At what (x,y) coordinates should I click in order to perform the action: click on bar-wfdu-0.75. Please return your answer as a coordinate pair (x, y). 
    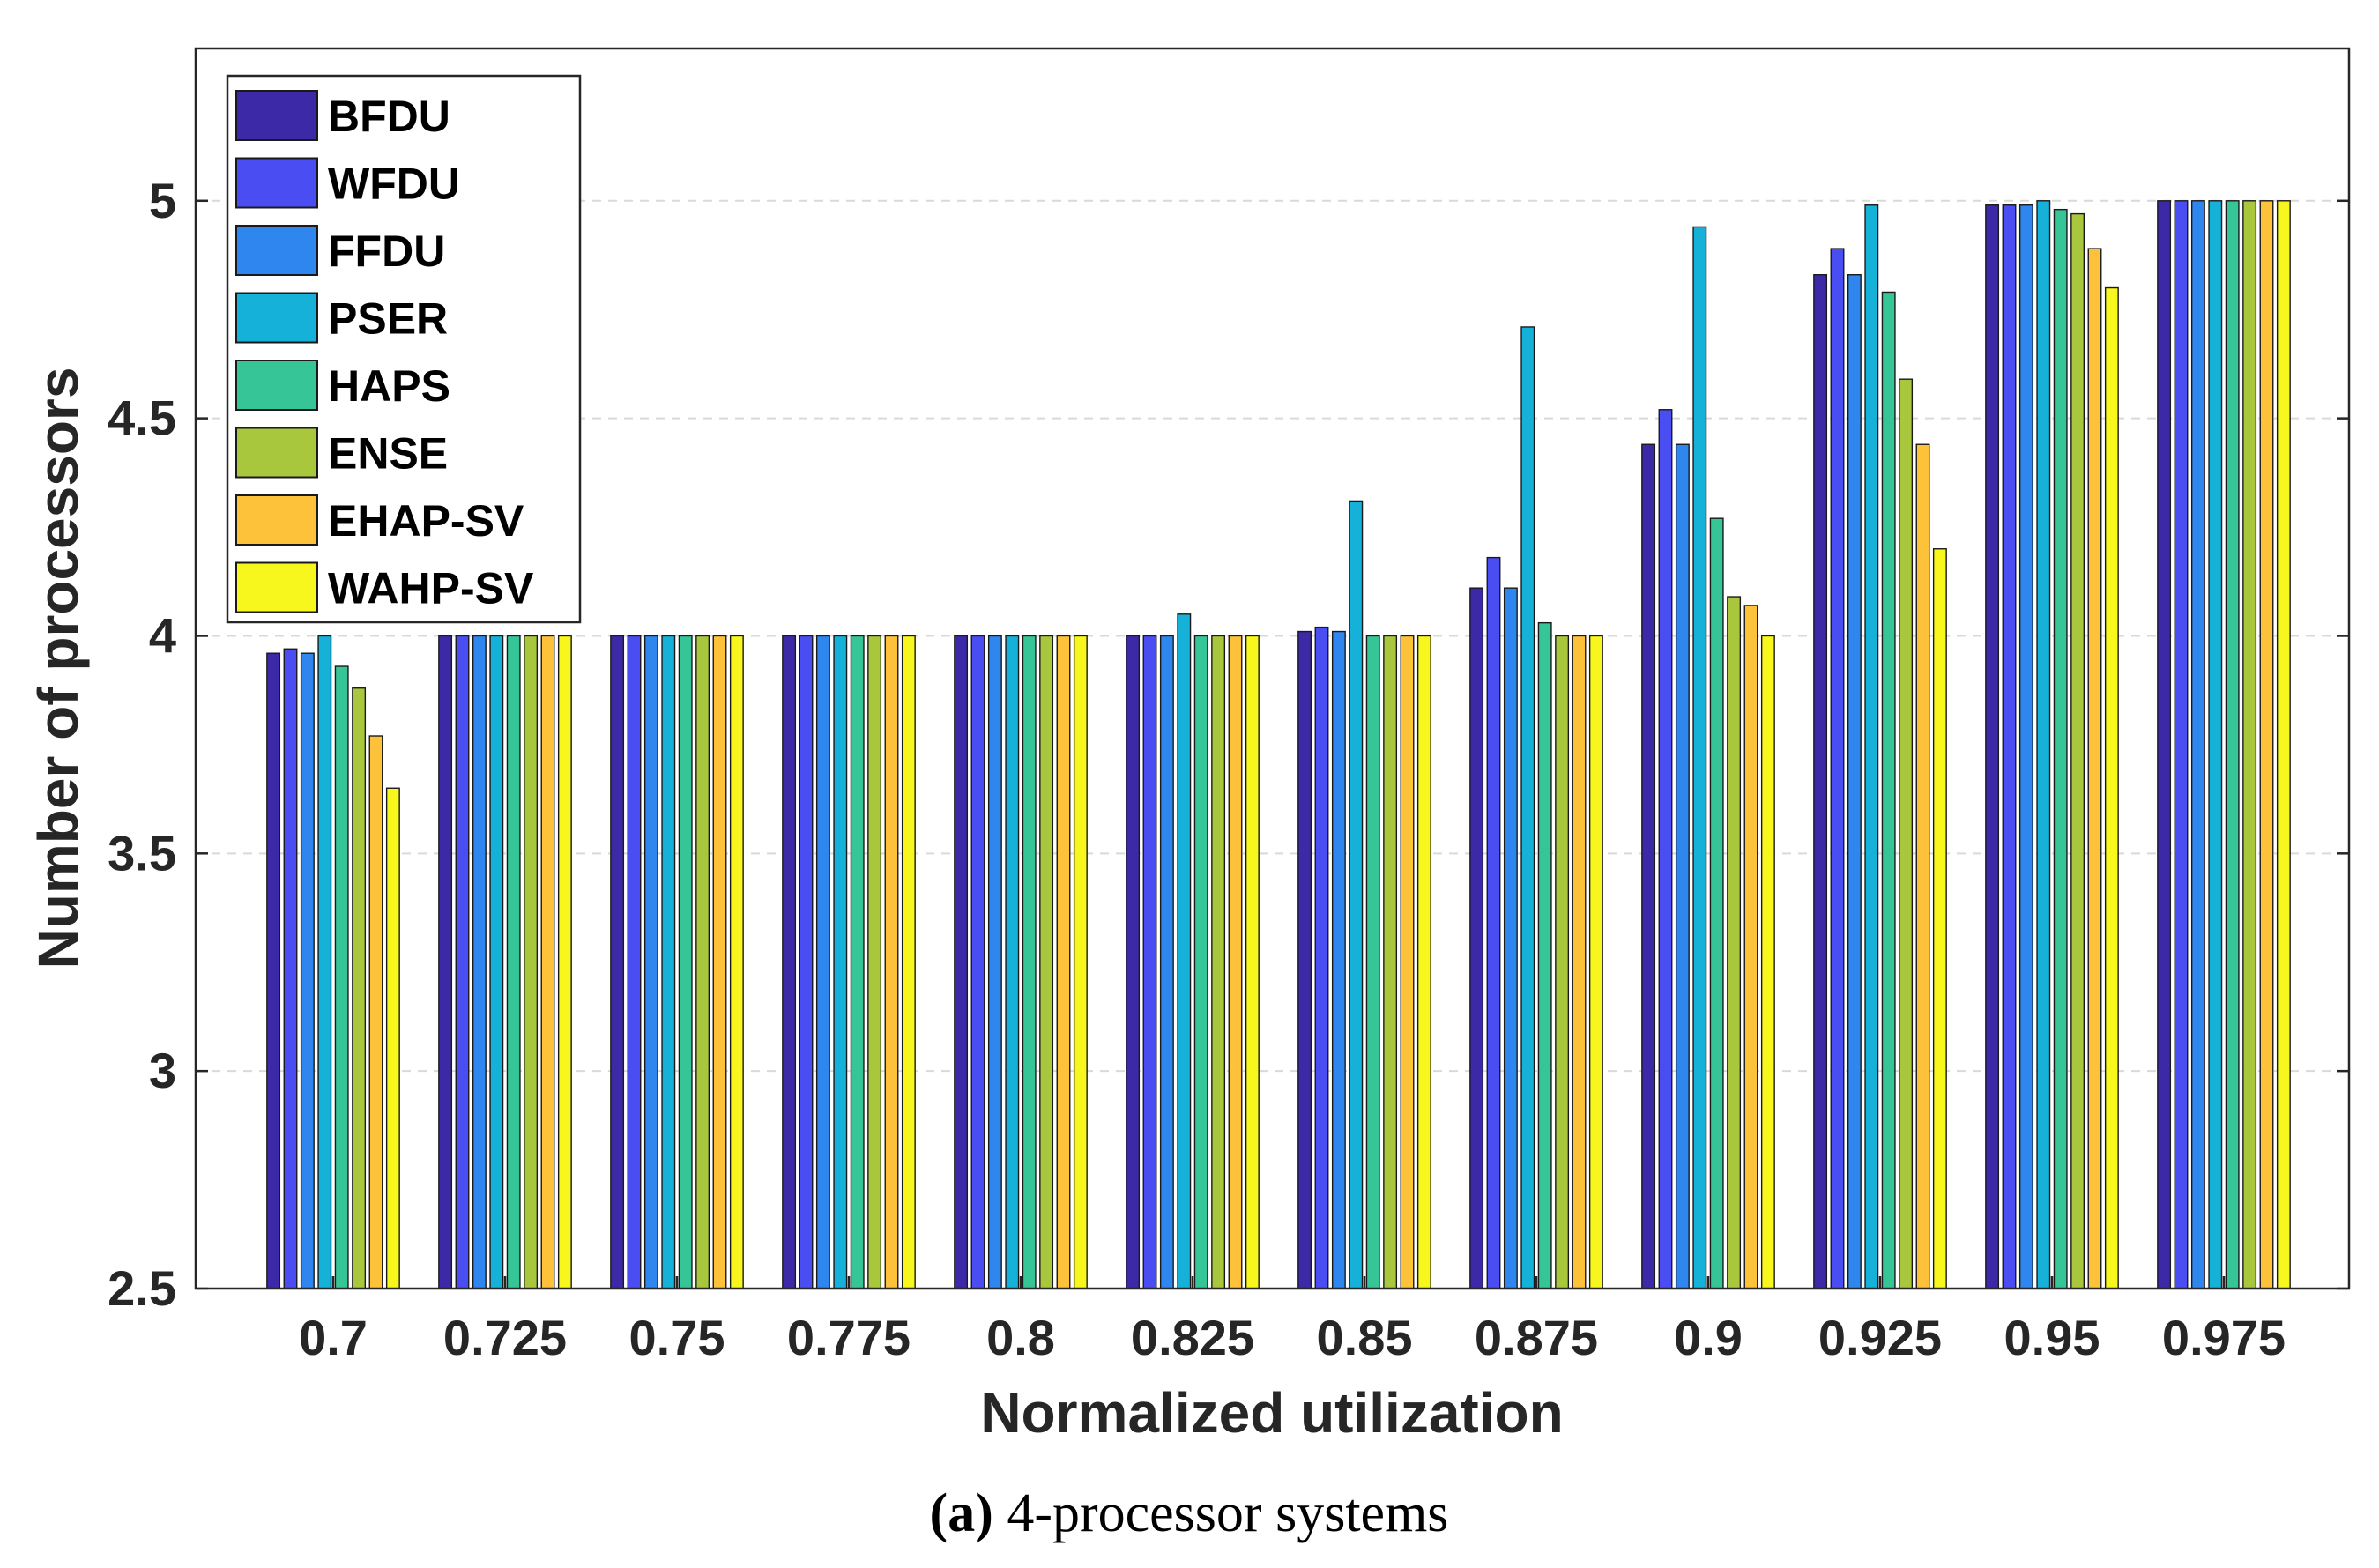
    Looking at the image, I should click on (634, 962).